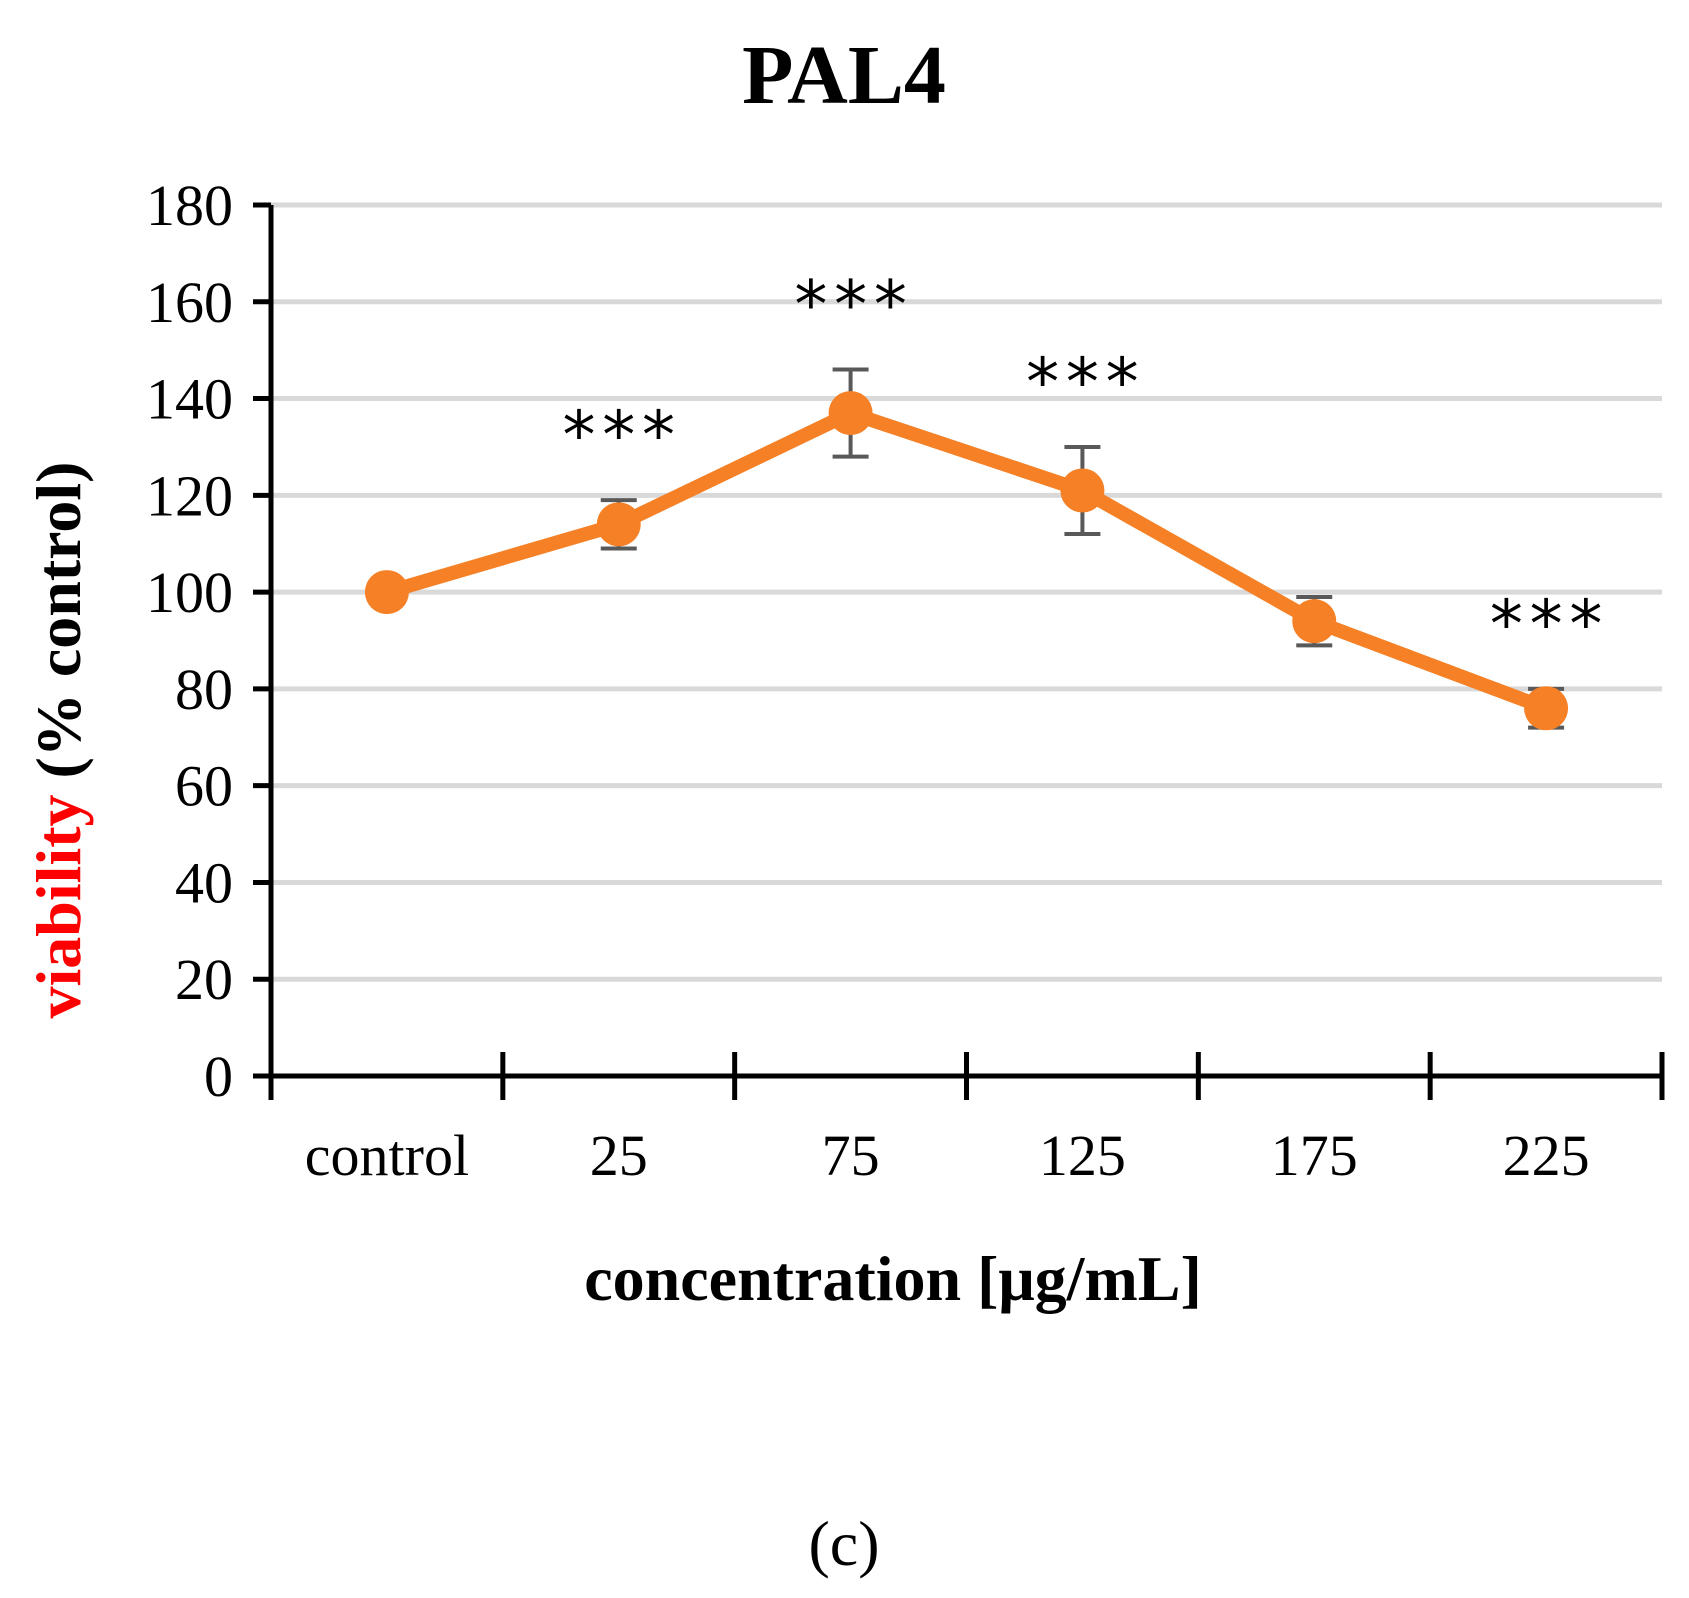 This screenshot has height=1598, width=1689. Describe the element at coordinates (58, 906) in the screenshot. I see `y-axis-label-part-viability: viability` at that location.